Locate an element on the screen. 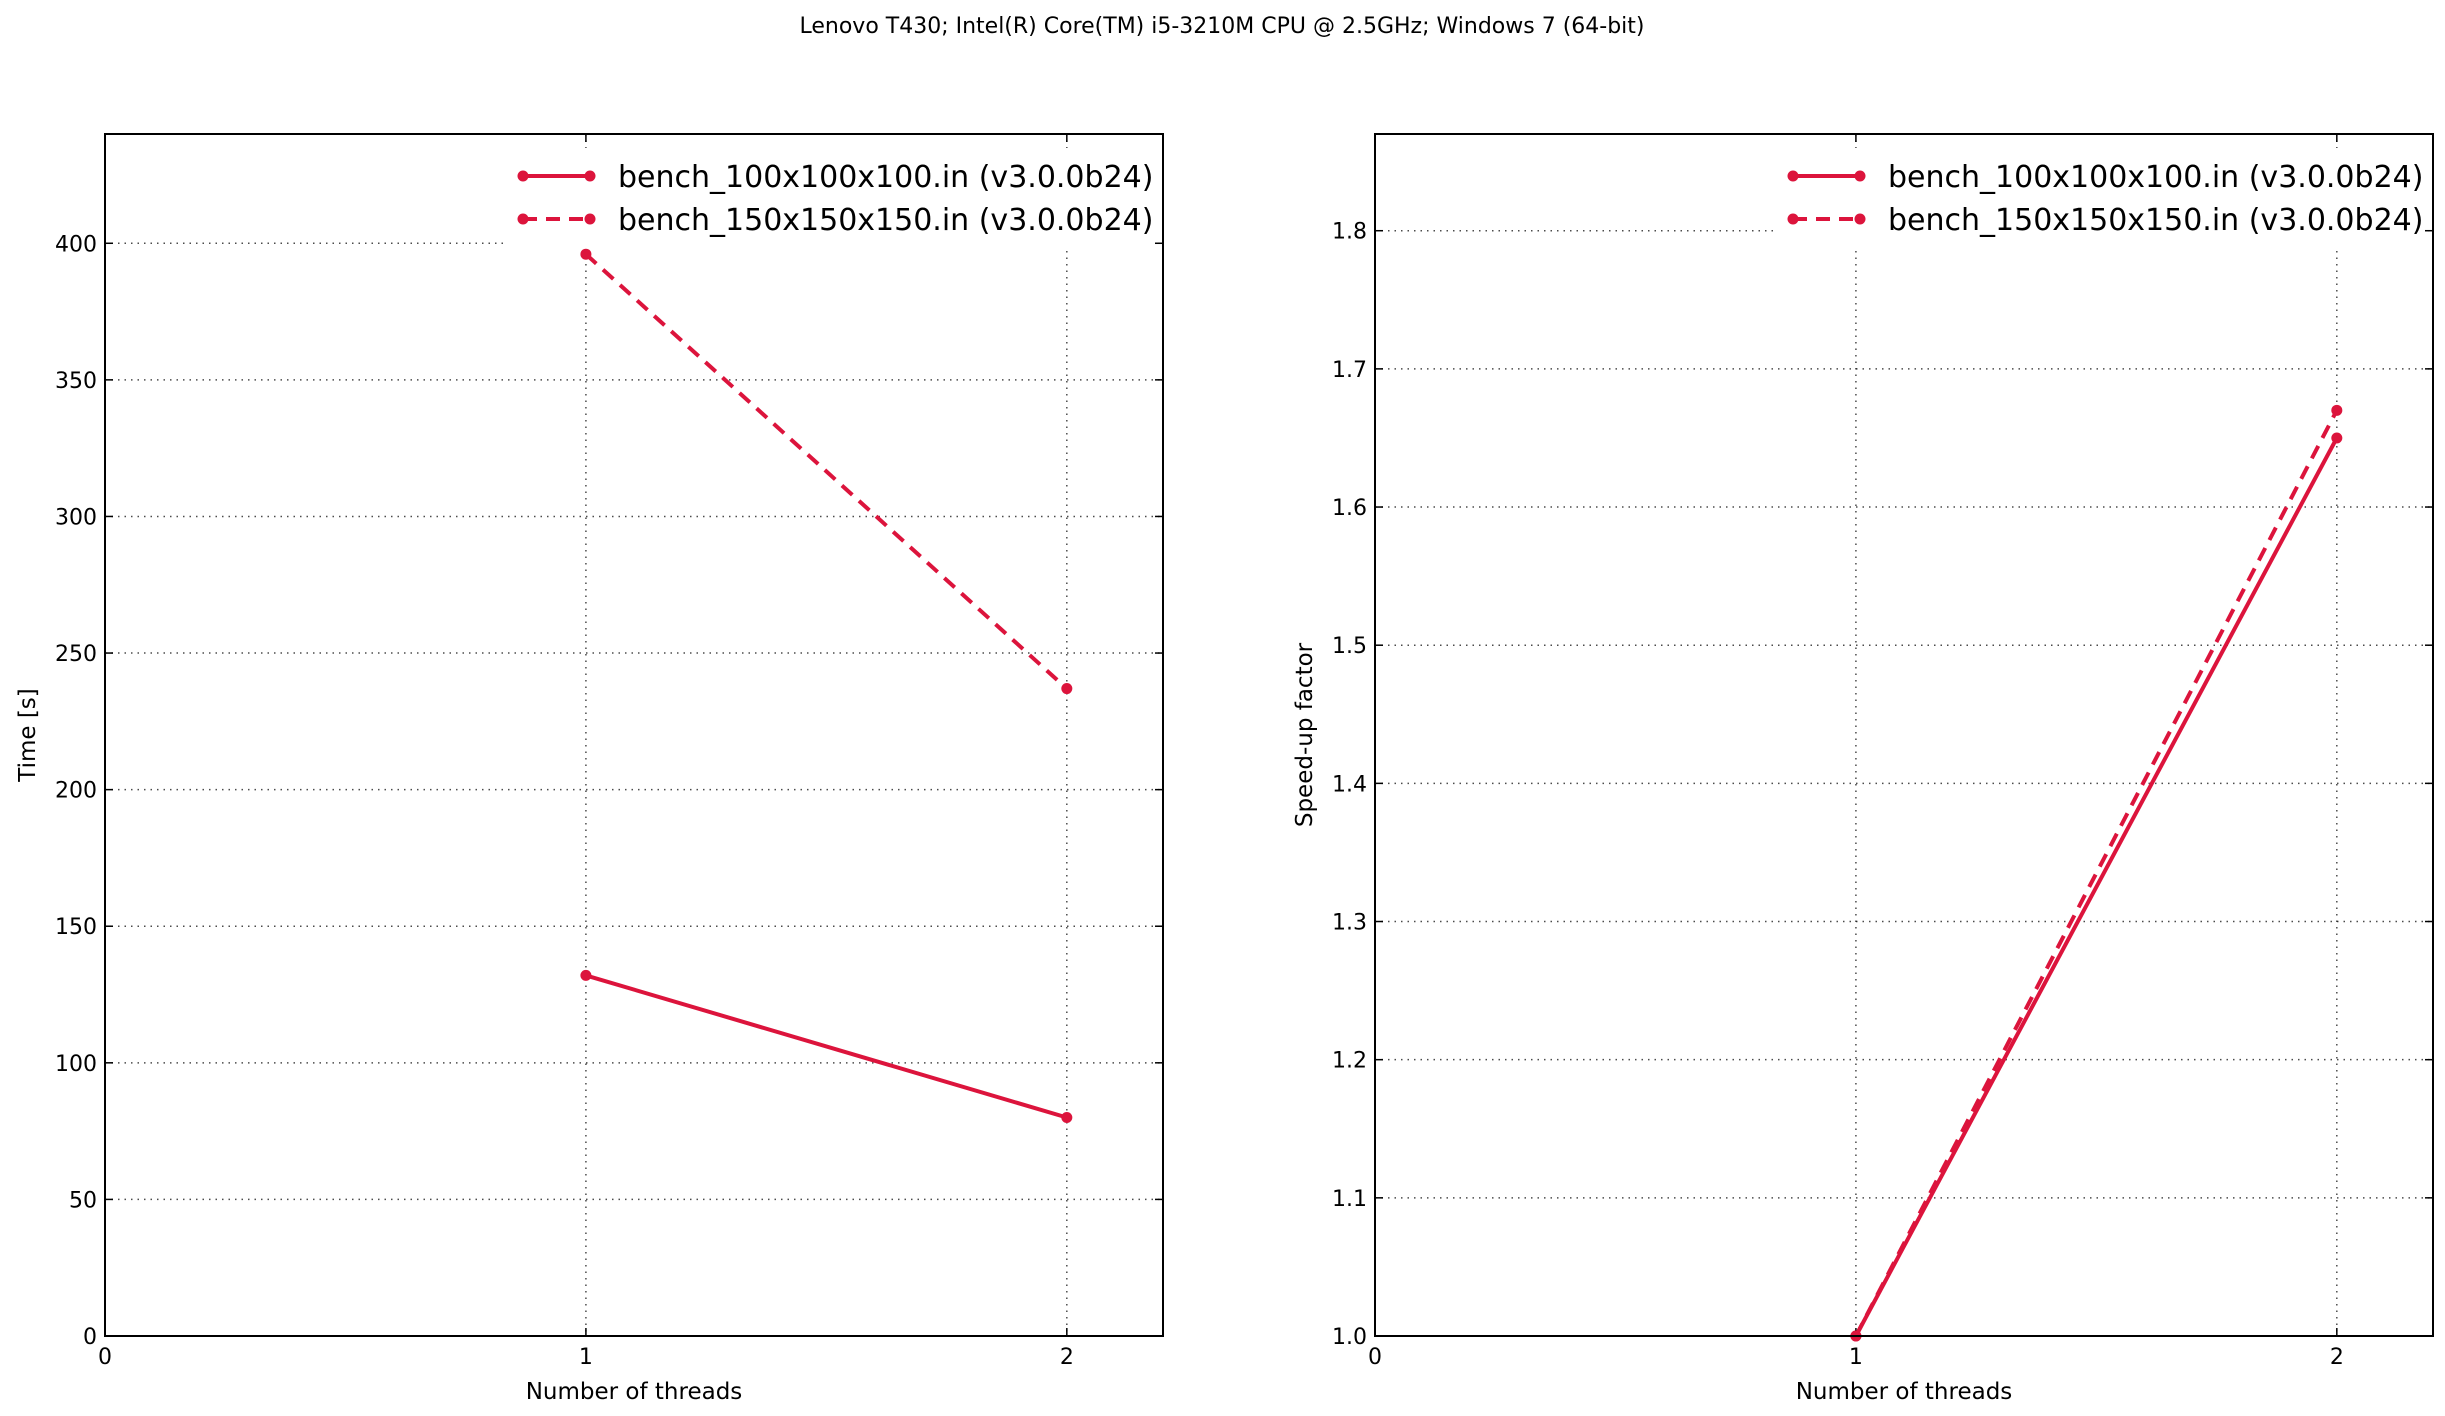  y-tick-label: 100 is located at coordinates (76, 1064).